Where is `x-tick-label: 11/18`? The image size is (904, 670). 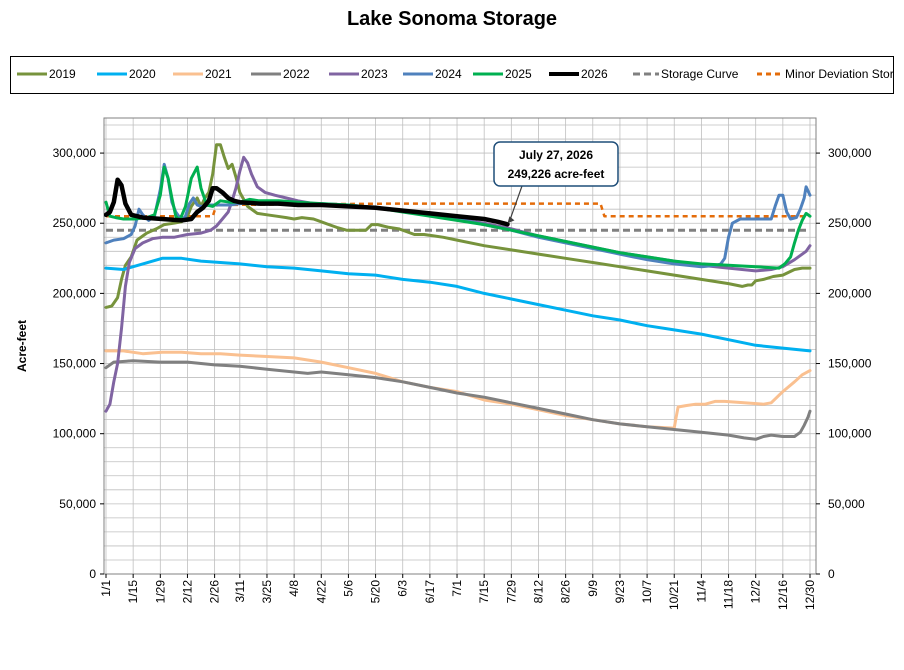 x-tick-label: 11/18 is located at coordinates (729, 594).